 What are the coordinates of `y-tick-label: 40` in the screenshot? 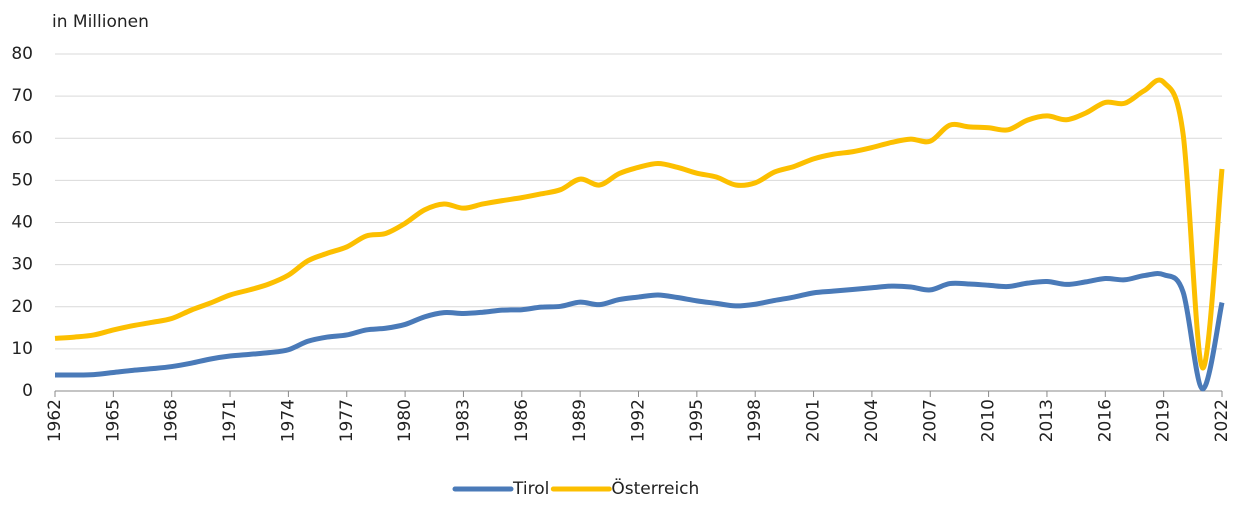 It's located at (22, 223).